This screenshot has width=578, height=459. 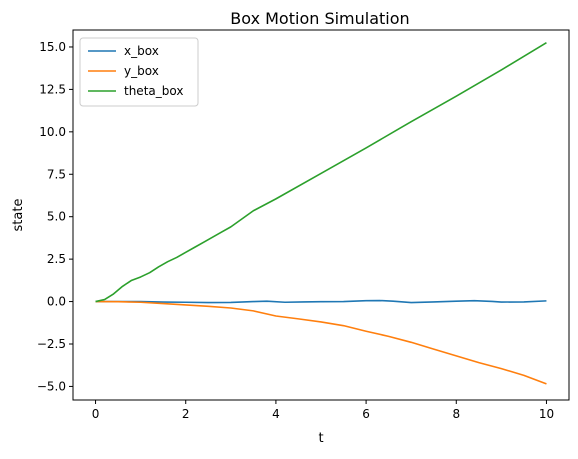 What do you see at coordinates (456, 414) in the screenshot?
I see `x-tick-label: 8` at bounding box center [456, 414].